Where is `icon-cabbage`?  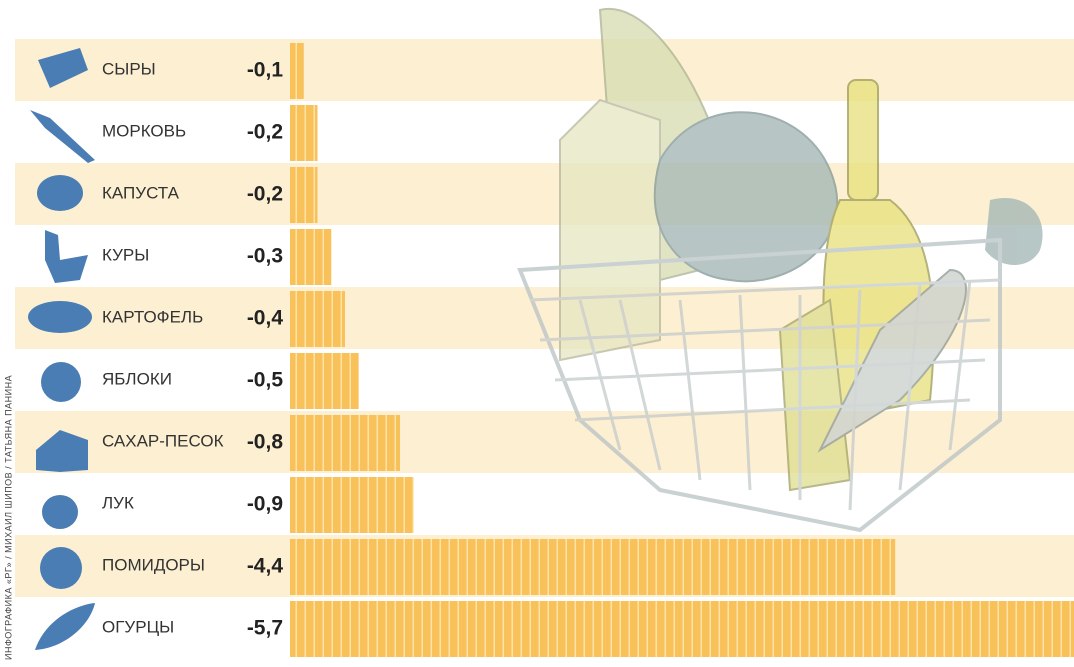
icon-cabbage is located at coordinates (60, 193).